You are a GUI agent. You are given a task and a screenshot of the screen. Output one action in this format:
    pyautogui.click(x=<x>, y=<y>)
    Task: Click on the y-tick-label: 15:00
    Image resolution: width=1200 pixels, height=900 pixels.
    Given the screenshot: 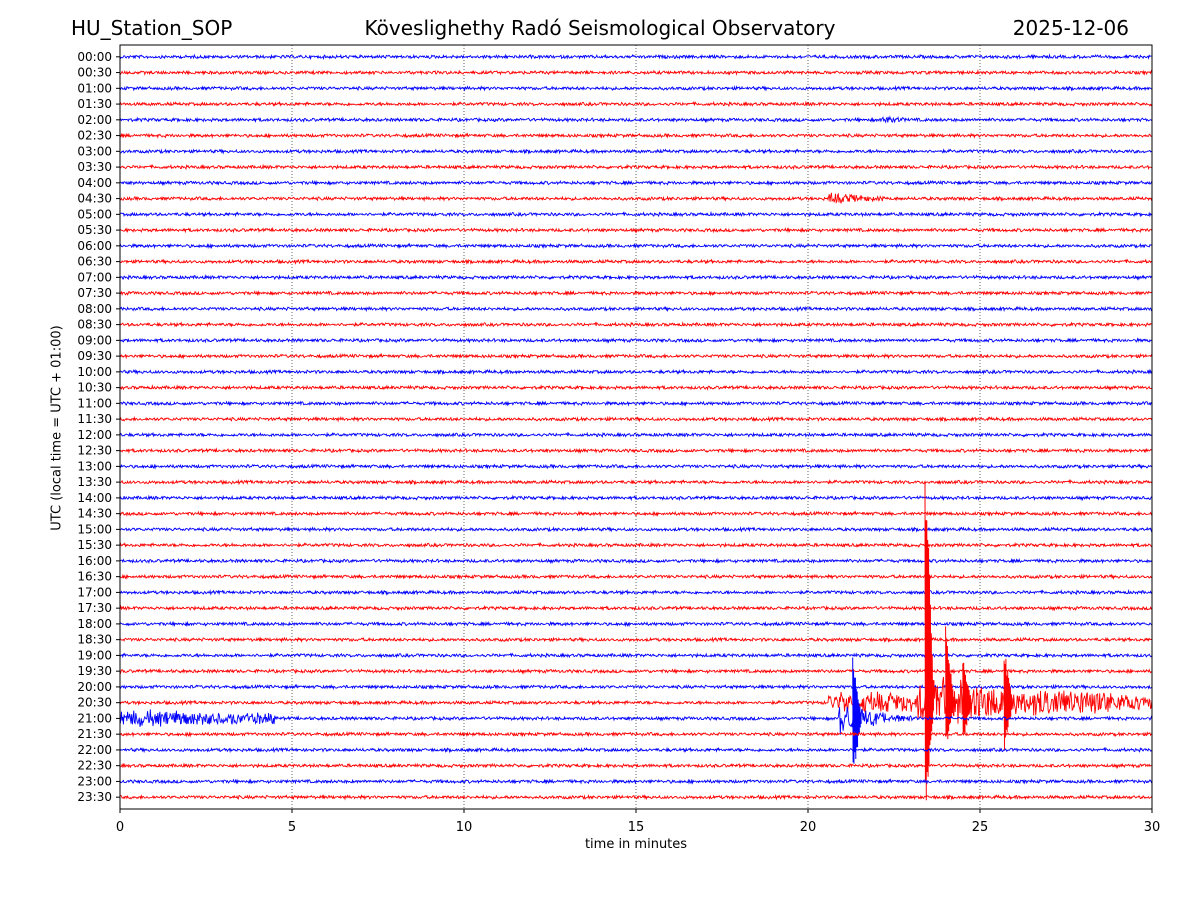 What is the action you would take?
    pyautogui.click(x=94, y=529)
    